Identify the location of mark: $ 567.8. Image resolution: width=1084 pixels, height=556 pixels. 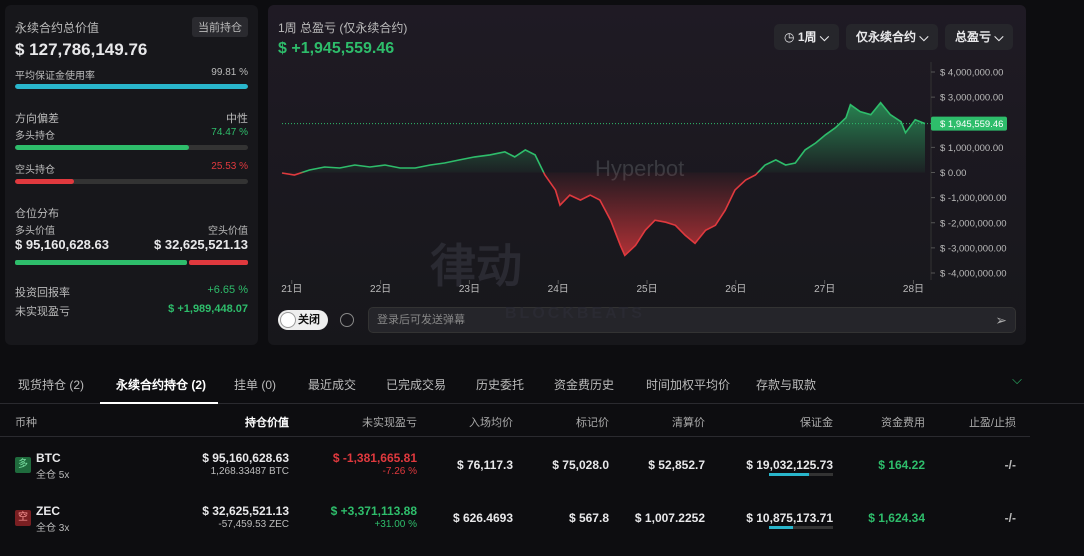
(588, 518).